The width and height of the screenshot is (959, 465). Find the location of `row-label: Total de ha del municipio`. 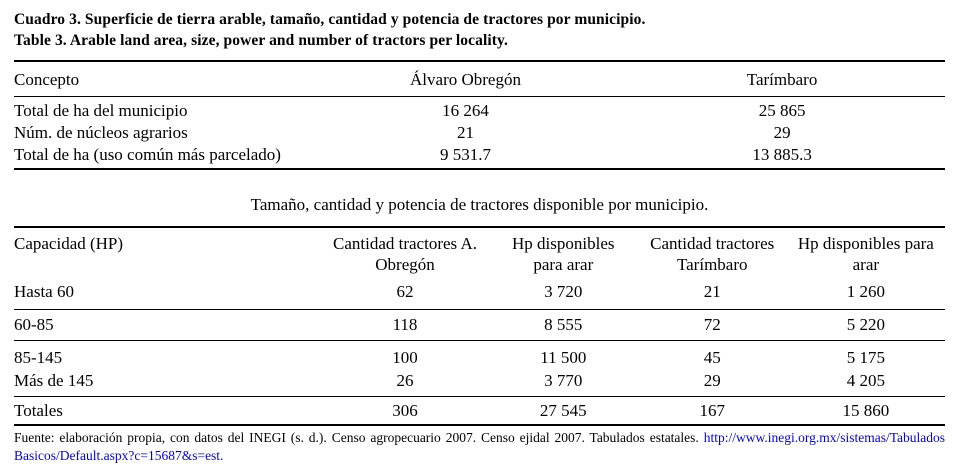

row-label: Total de ha del municipio is located at coordinates (101, 110).